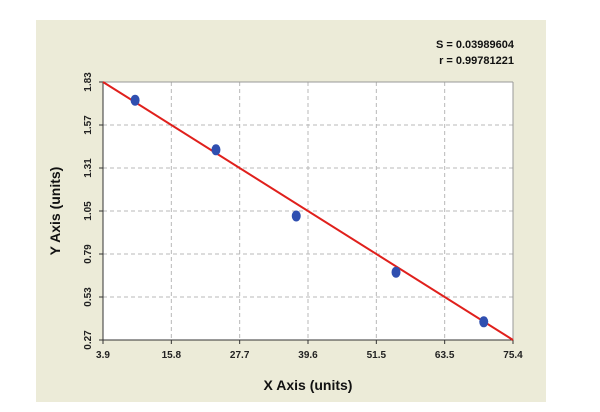 Image resolution: width=600 pixels, height=412 pixels. I want to click on x-tick-label: 39.6, so click(308, 355).